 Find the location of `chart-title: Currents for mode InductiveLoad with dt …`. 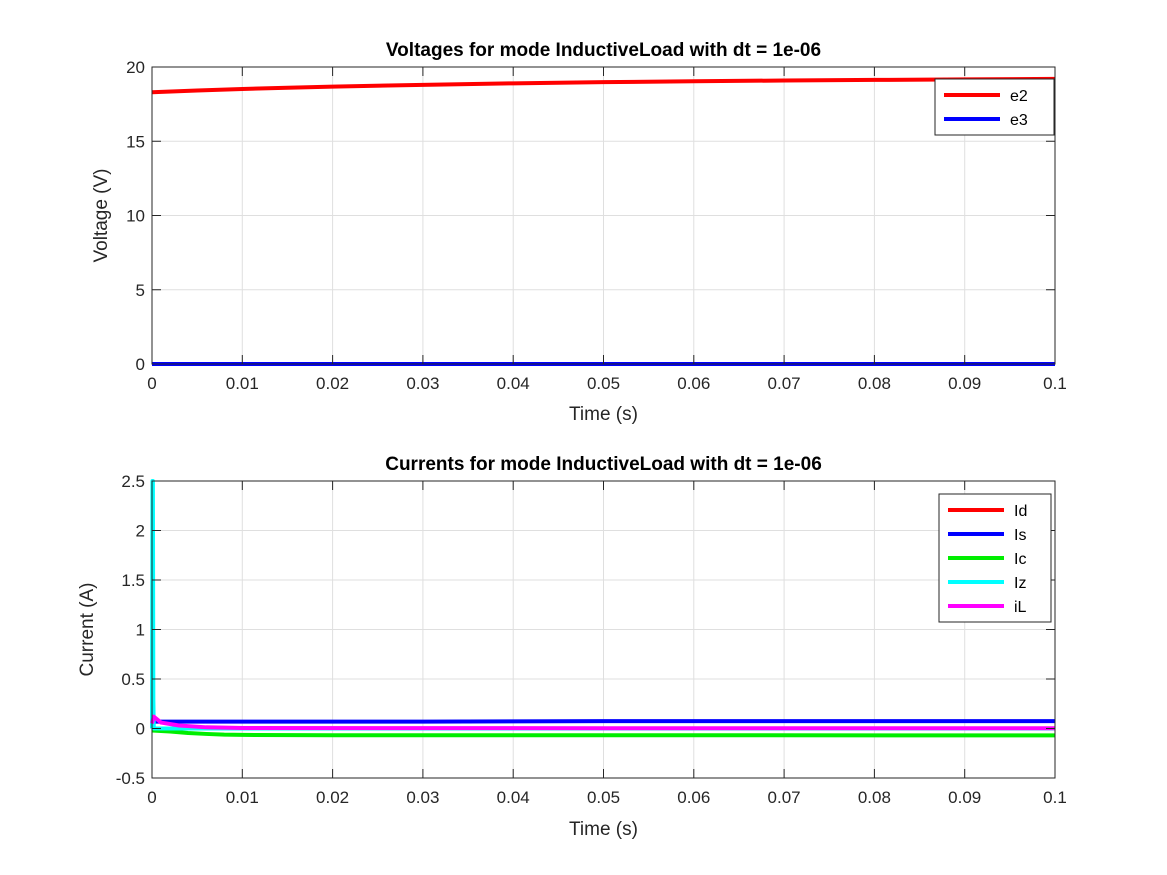

chart-title: Currents for mode InductiveLoad with dt … is located at coordinates (603, 464).